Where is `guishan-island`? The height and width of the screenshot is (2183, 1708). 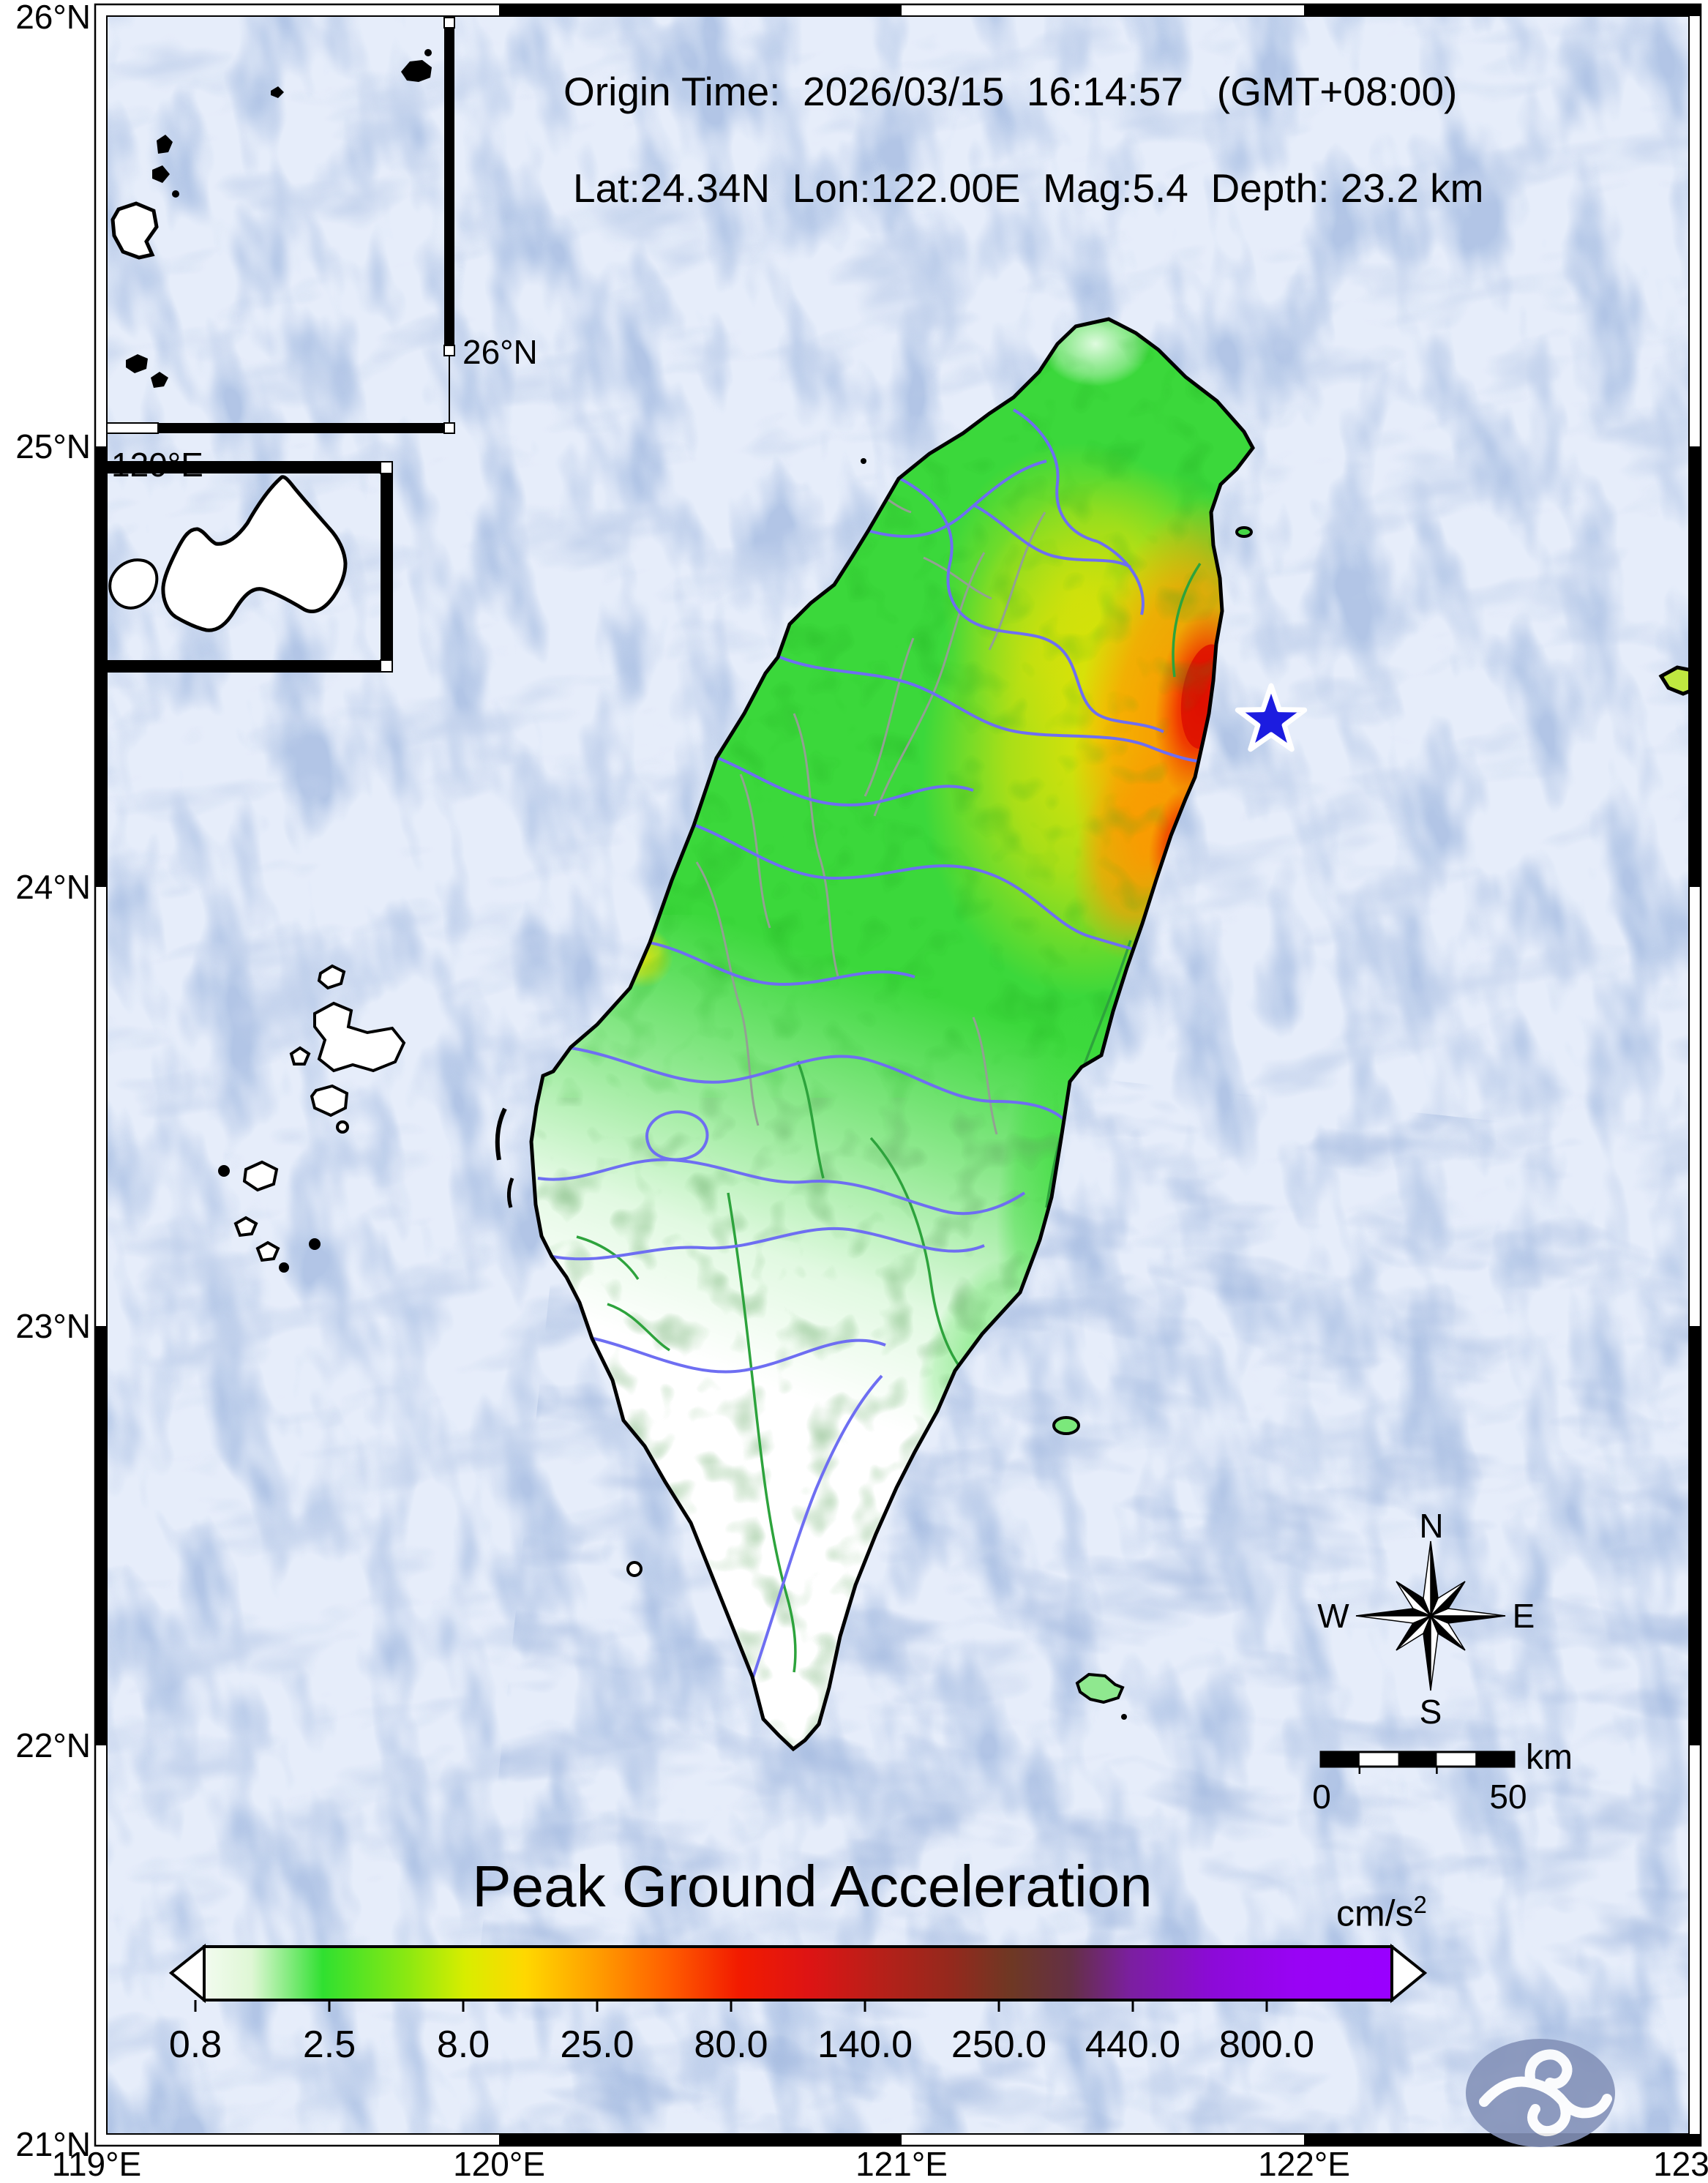
guishan-island is located at coordinates (1244, 532).